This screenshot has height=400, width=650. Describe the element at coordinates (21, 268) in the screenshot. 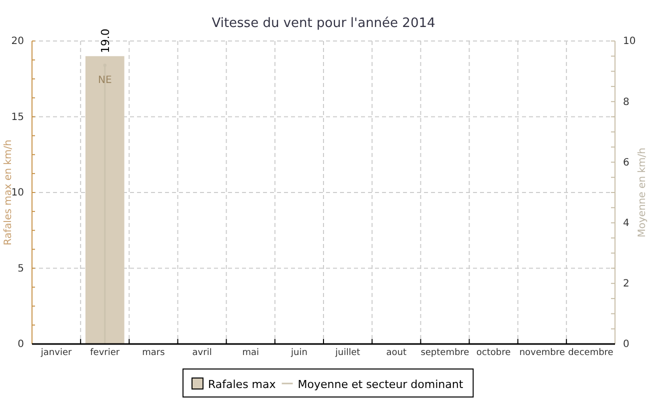

I see `y-tick-label: 5` at that location.